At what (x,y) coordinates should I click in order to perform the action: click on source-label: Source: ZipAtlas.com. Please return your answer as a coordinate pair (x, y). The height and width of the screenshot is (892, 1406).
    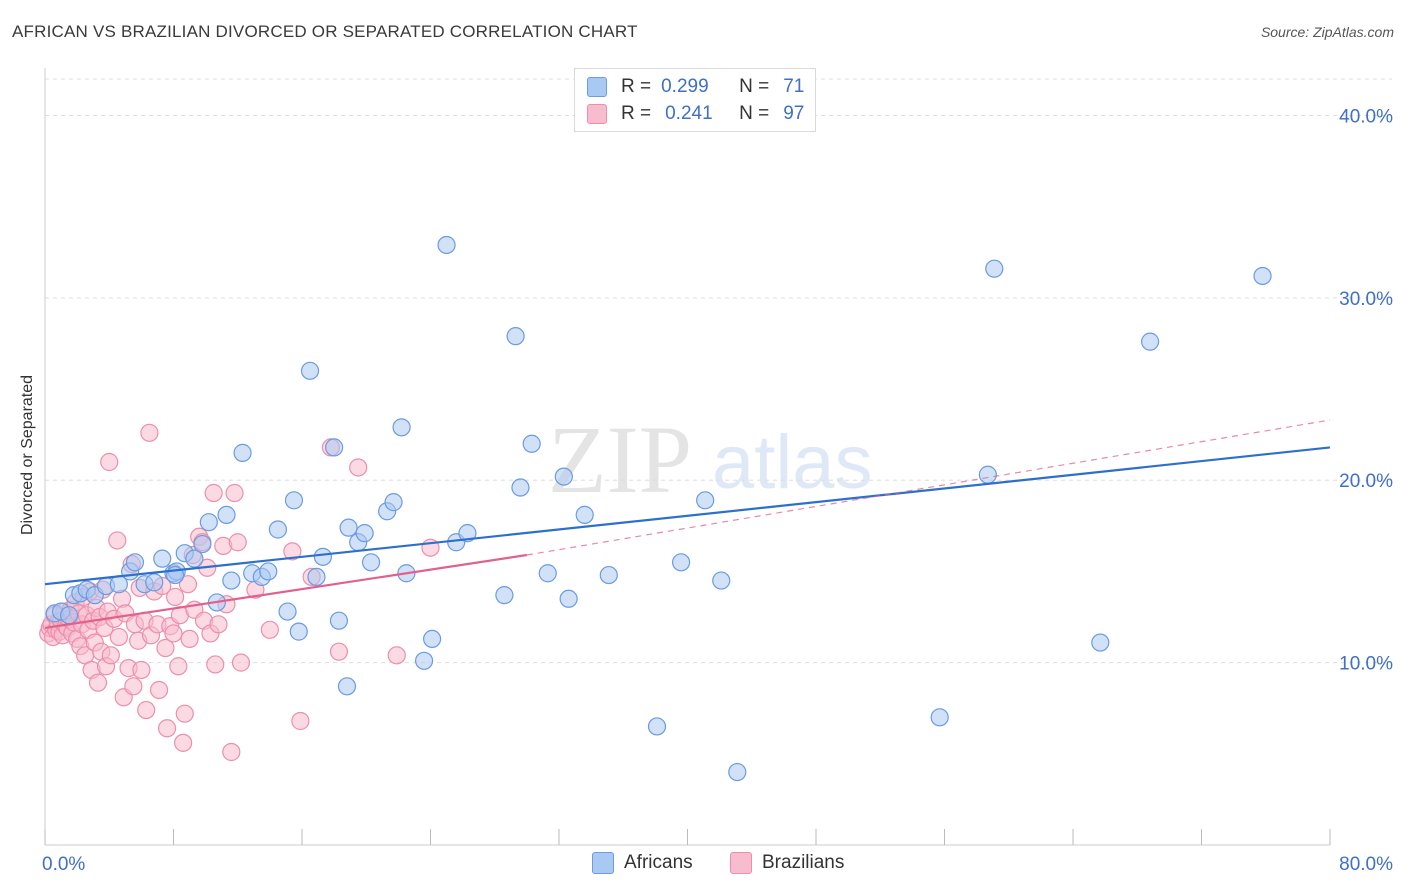
    Looking at the image, I should click on (1327, 32).